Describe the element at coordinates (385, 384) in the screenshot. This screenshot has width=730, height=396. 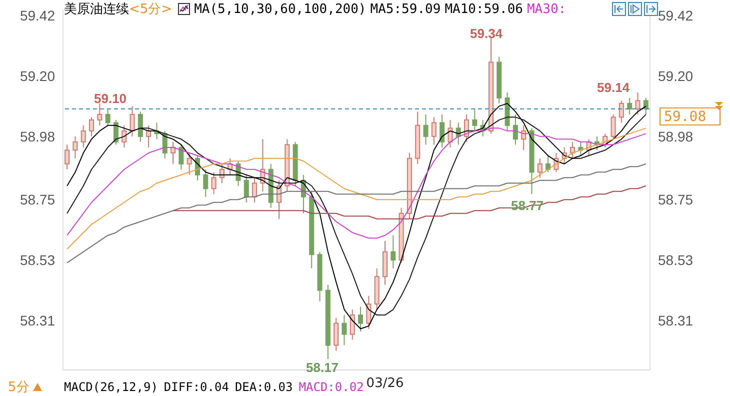
I see `x-tick-label: 03/26` at that location.